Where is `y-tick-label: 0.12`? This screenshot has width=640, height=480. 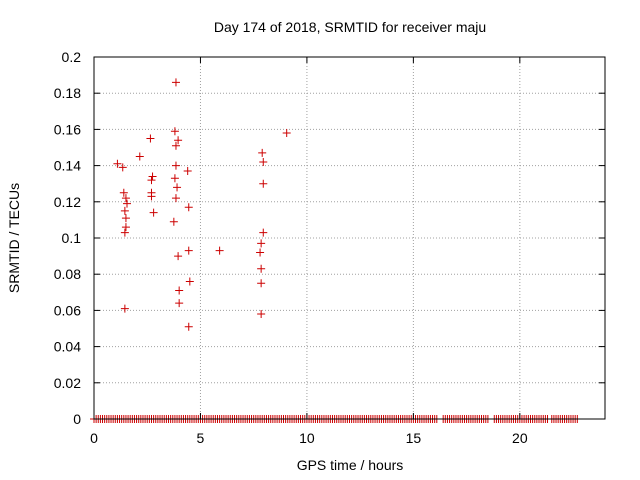
y-tick-label: 0.12 is located at coordinates (67, 202).